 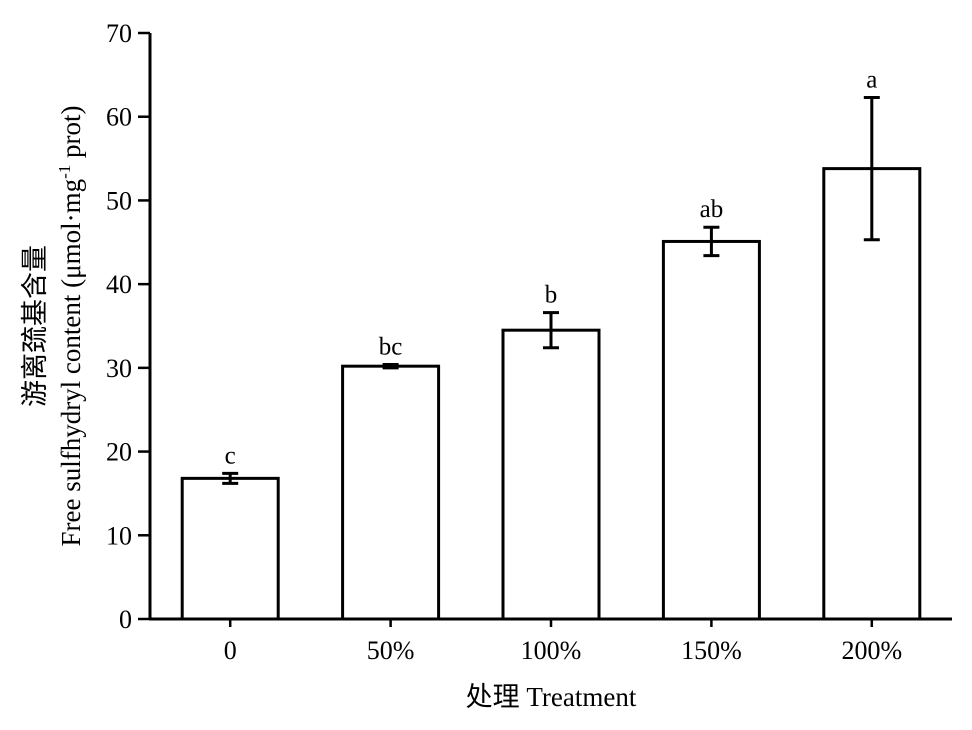 What do you see at coordinates (551, 650) in the screenshot?
I see `x-tick-label: 100%` at bounding box center [551, 650].